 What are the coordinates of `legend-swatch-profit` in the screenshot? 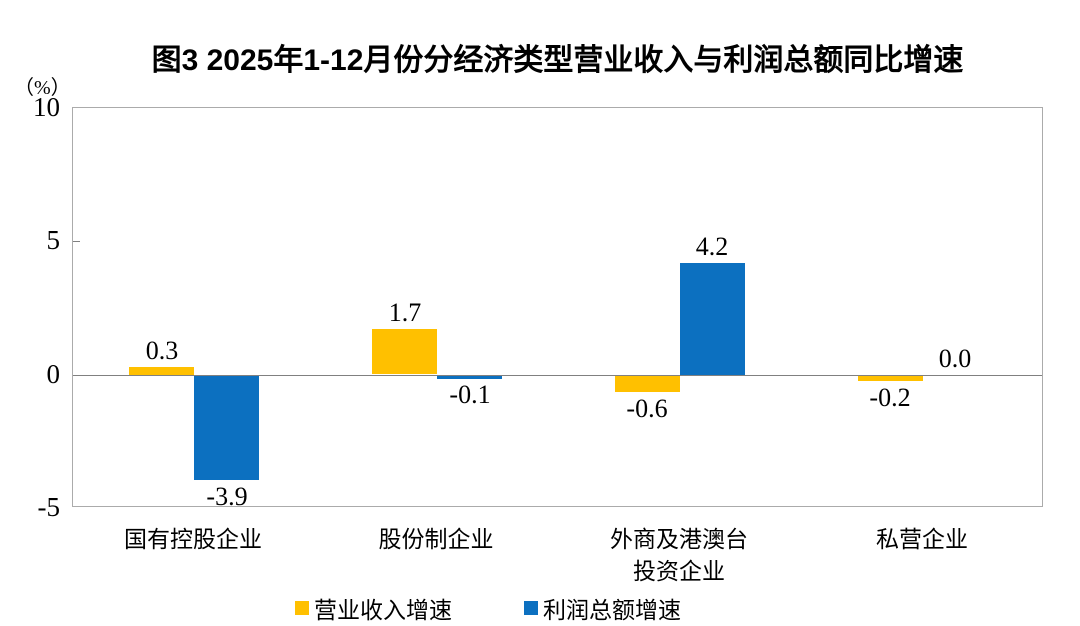 It's located at (531, 608).